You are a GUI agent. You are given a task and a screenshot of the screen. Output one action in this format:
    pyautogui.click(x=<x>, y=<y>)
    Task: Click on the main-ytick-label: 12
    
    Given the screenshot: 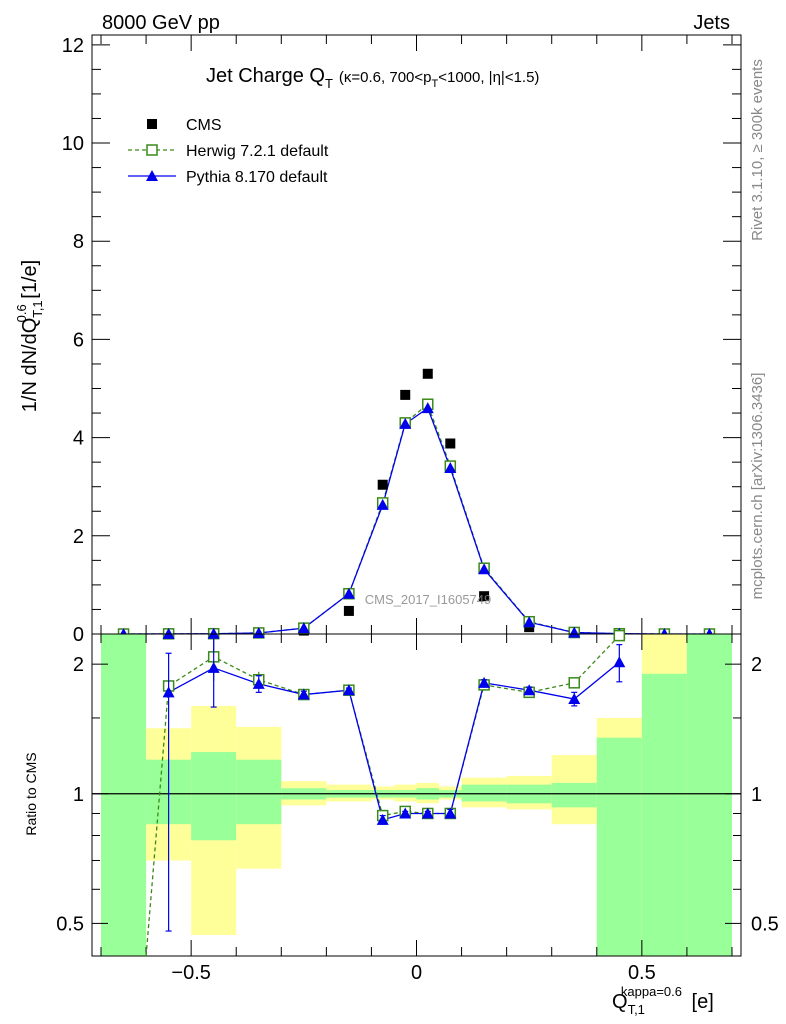 What is the action you would take?
    pyautogui.click(x=73, y=46)
    